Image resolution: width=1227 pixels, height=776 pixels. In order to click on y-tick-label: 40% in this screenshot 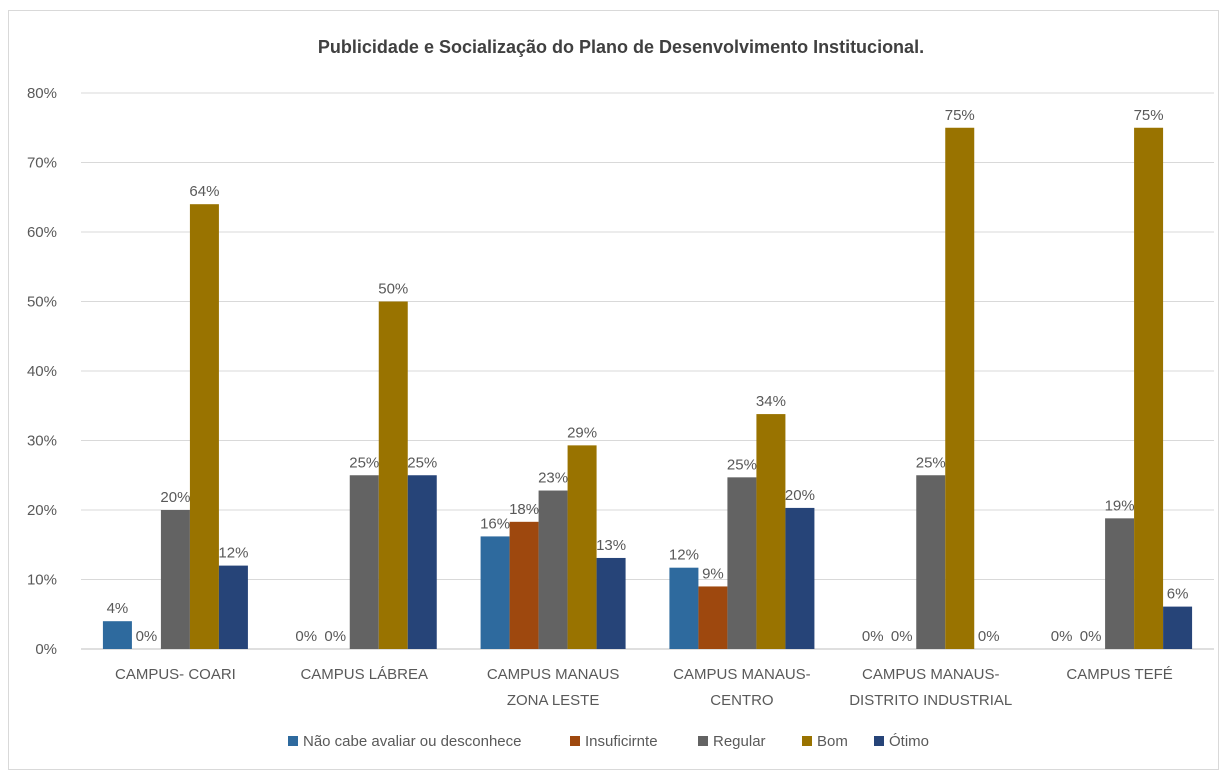, I will do `click(42, 371)`.